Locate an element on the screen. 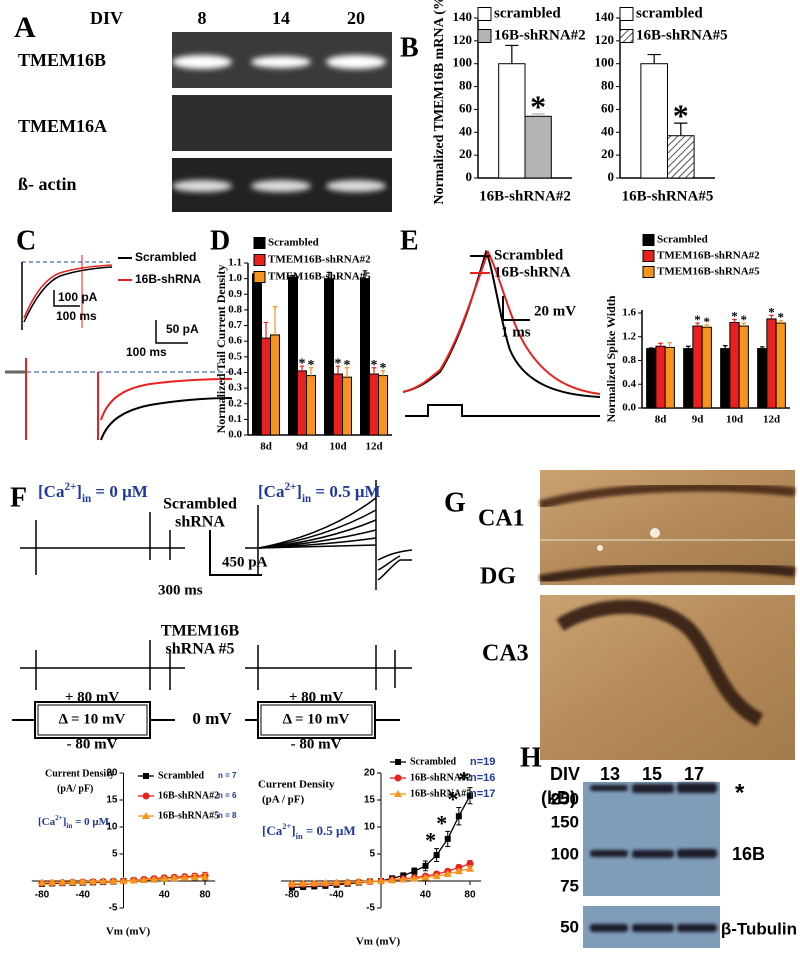 Image resolution: width=800 pixels, height=954 pixels. y-tick-label: 1.0 is located at coordinates (235, 278).